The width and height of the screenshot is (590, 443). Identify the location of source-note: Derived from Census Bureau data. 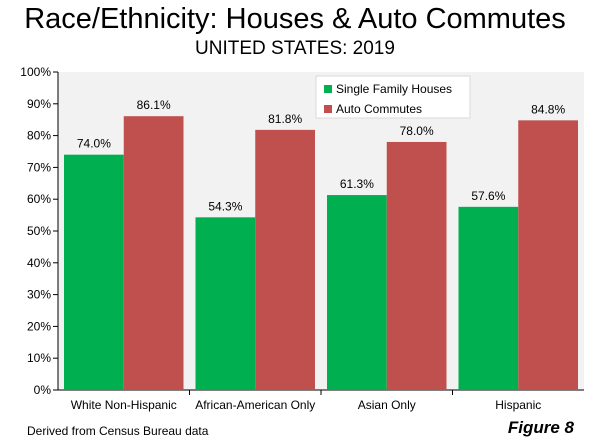
(118, 431).